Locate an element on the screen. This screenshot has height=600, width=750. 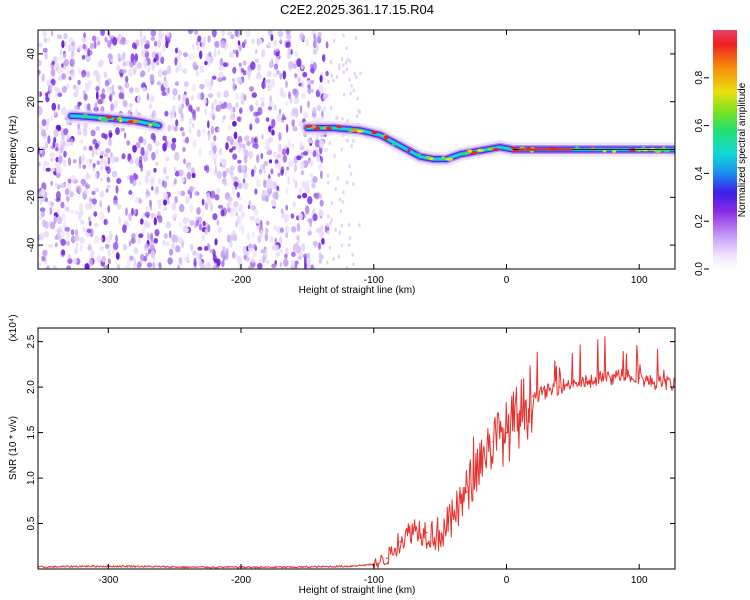
spectrogram-x-tick-label: -200 is located at coordinates (241, 280).